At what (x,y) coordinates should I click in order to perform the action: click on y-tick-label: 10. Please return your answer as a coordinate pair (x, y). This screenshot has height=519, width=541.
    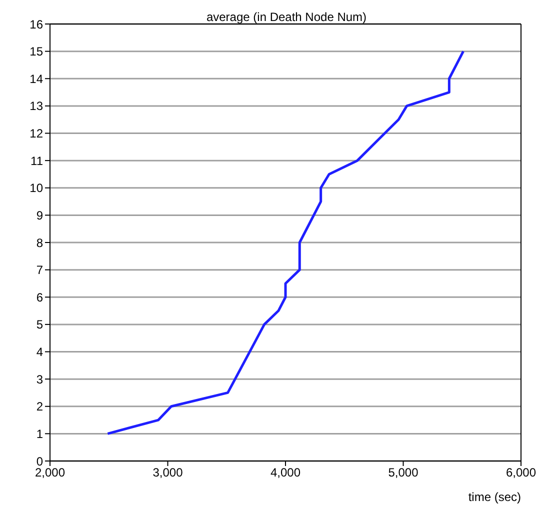
    Looking at the image, I should click on (37, 188).